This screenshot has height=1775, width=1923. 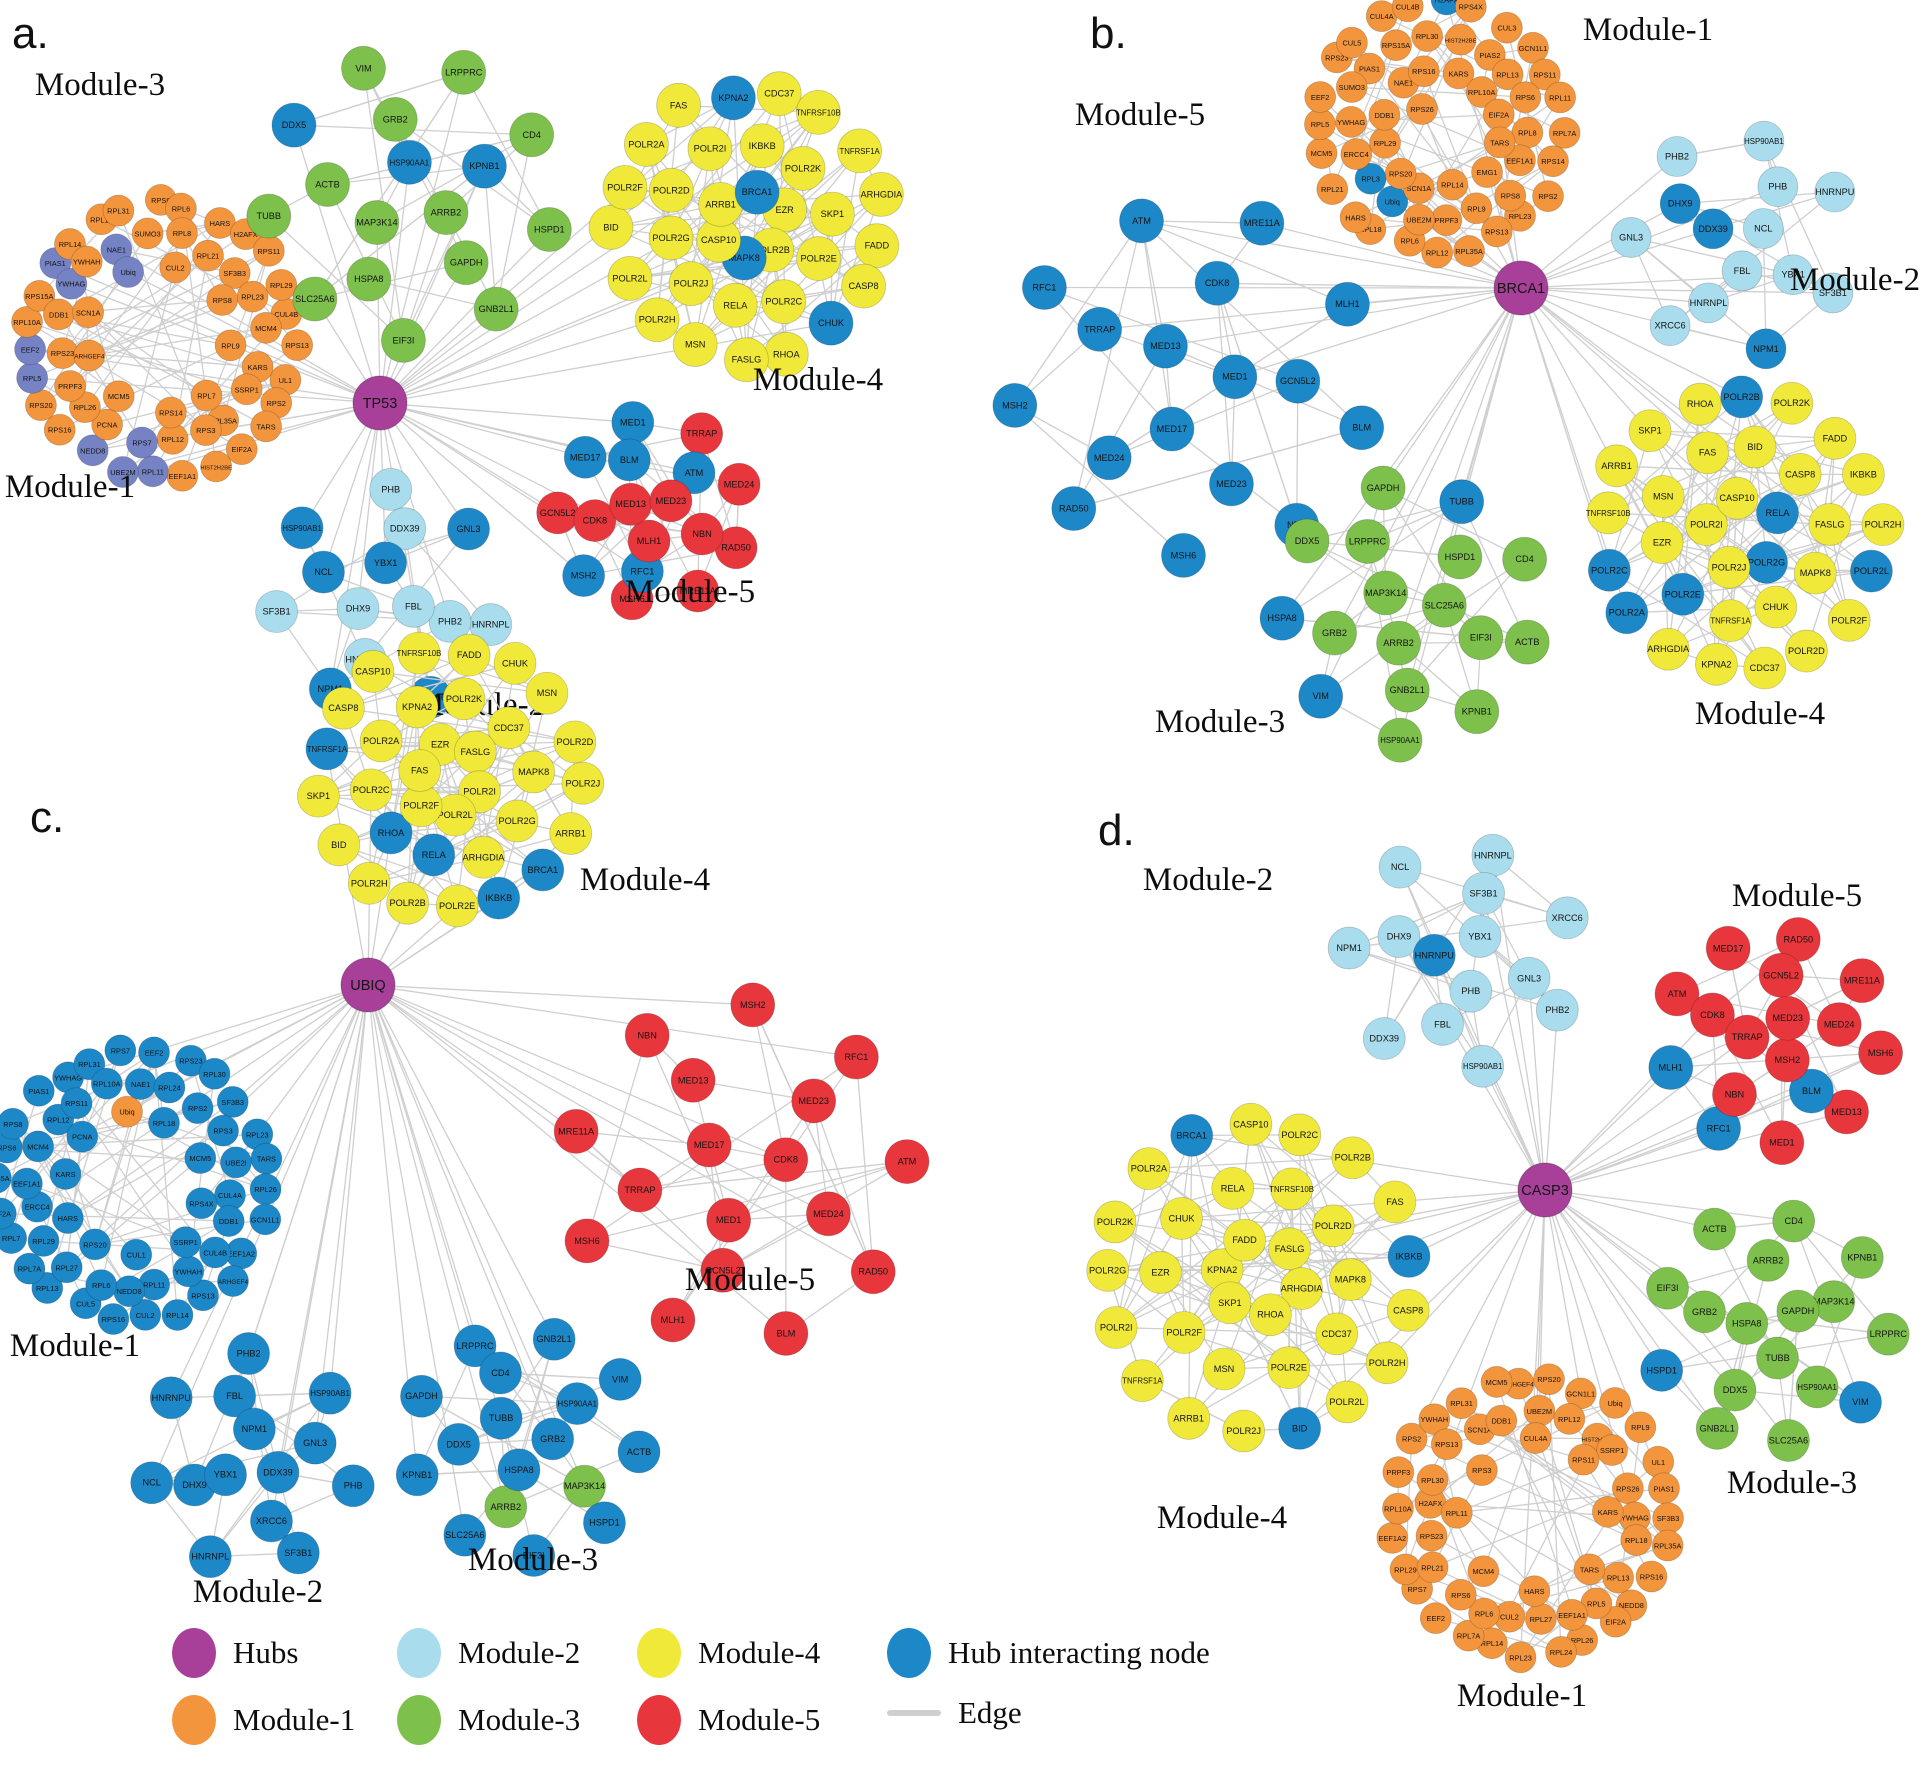 What do you see at coordinates (169, 1087) in the screenshot?
I see `node-rpl24` at bounding box center [169, 1087].